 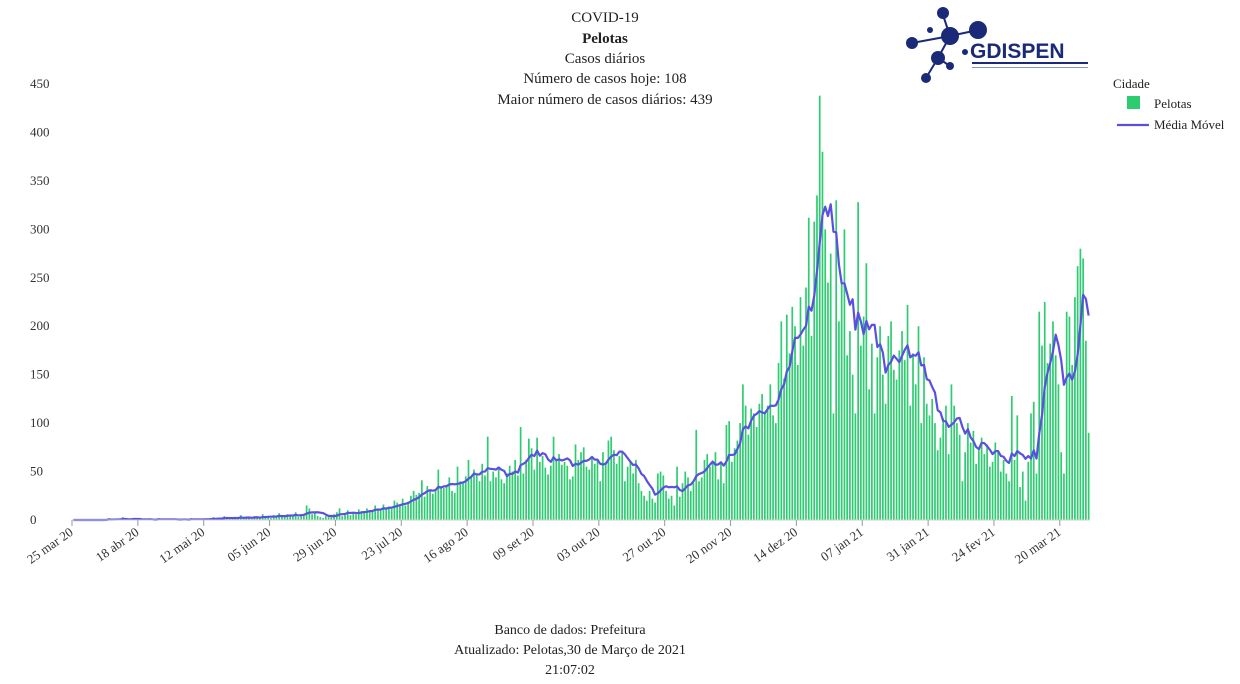 I want to click on y-tick-label: 450, so click(x=40, y=83).